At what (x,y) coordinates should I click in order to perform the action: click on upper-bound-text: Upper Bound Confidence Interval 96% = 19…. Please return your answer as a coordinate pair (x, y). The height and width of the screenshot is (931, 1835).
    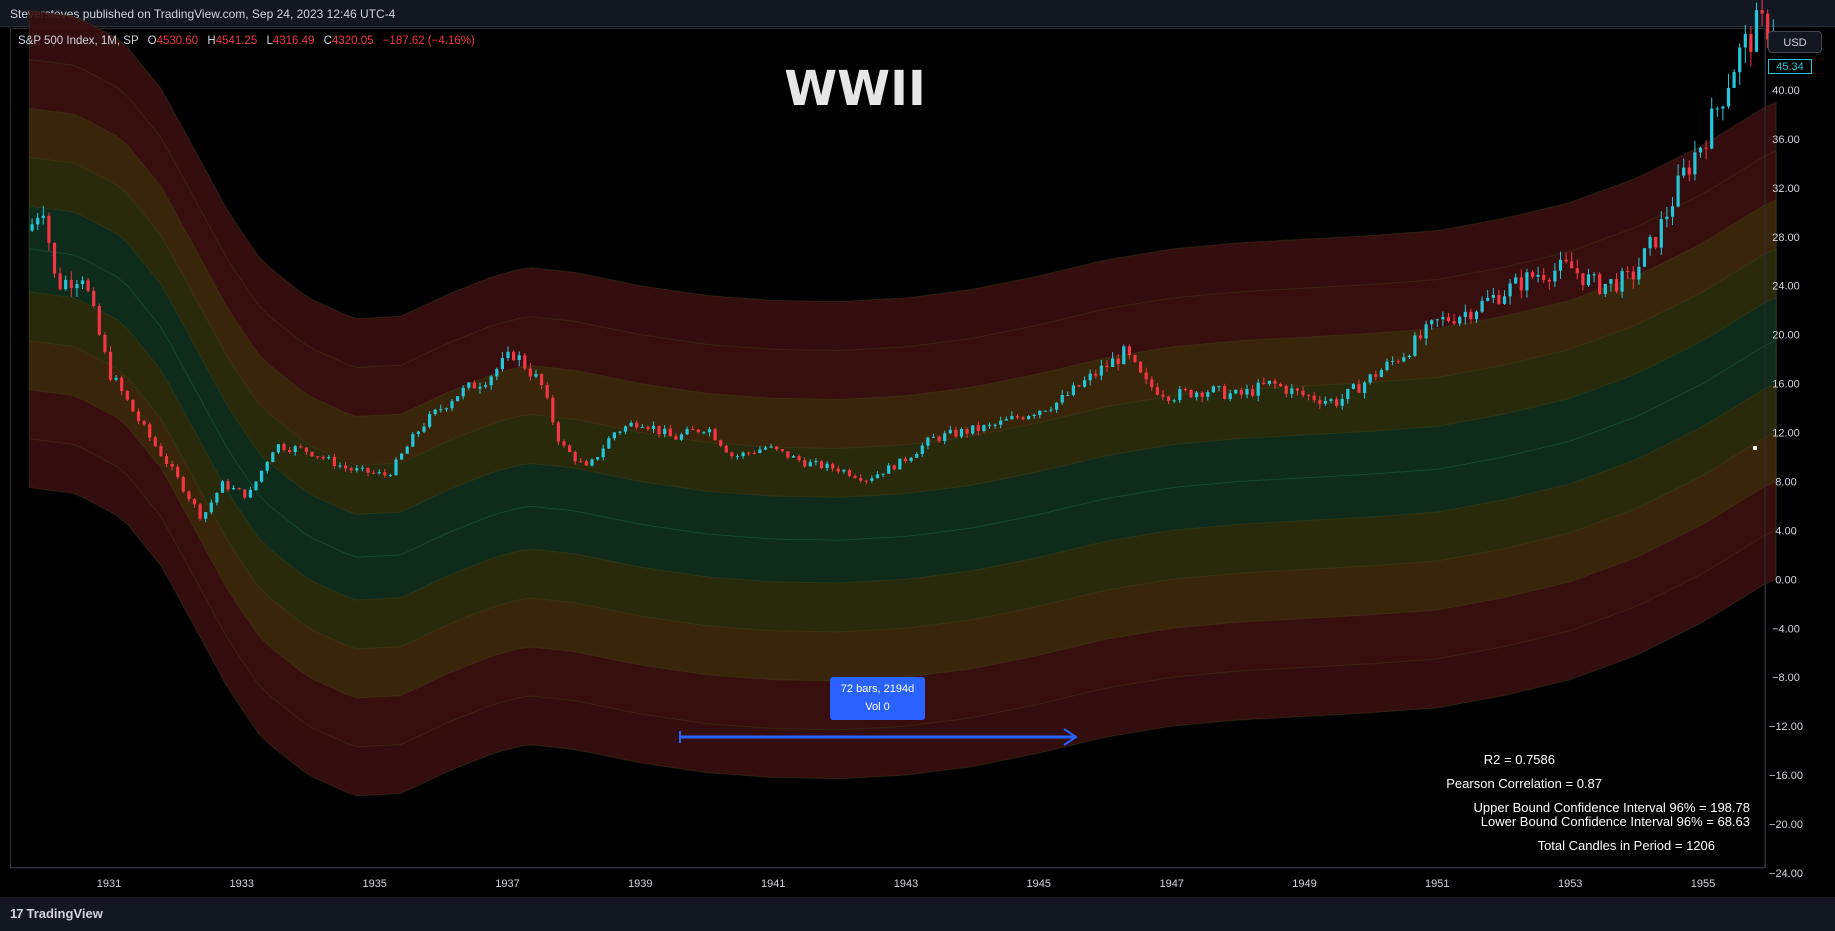
    Looking at the image, I should click on (1611, 807).